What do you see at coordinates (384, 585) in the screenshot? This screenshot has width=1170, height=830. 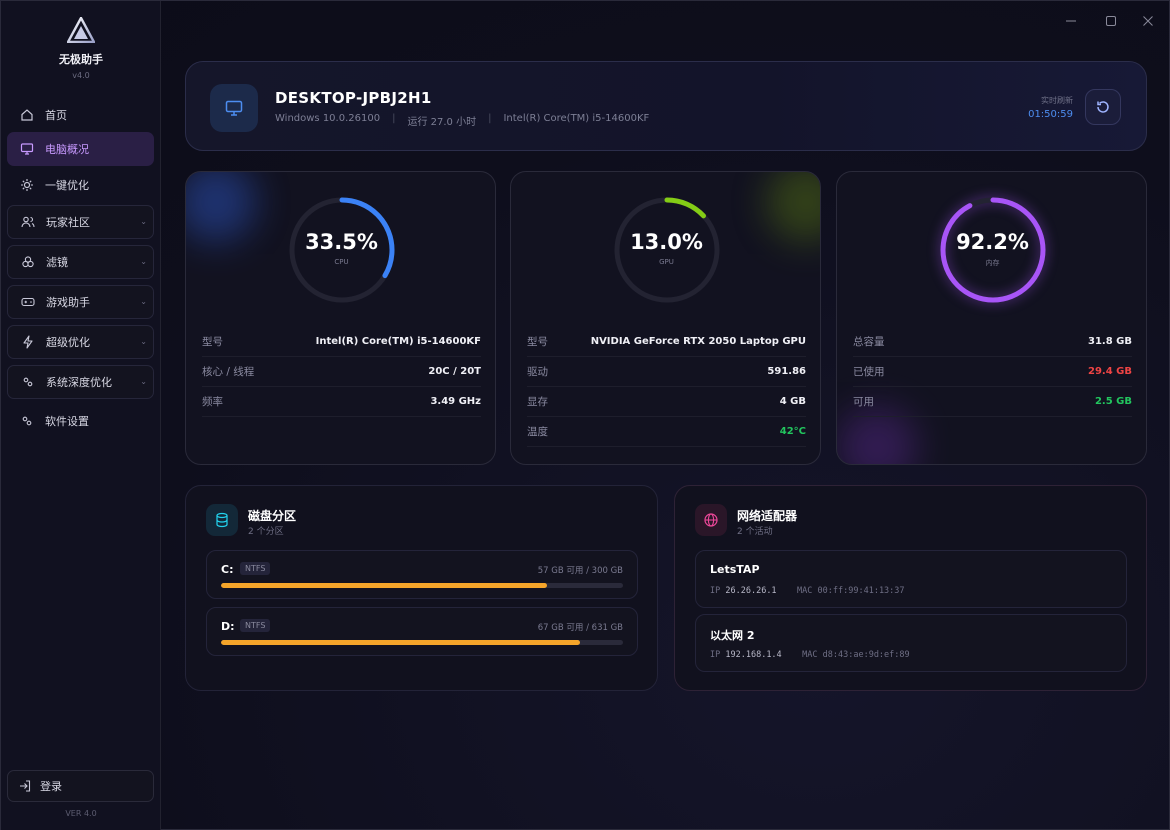 I see `disk-usage-fill` at bounding box center [384, 585].